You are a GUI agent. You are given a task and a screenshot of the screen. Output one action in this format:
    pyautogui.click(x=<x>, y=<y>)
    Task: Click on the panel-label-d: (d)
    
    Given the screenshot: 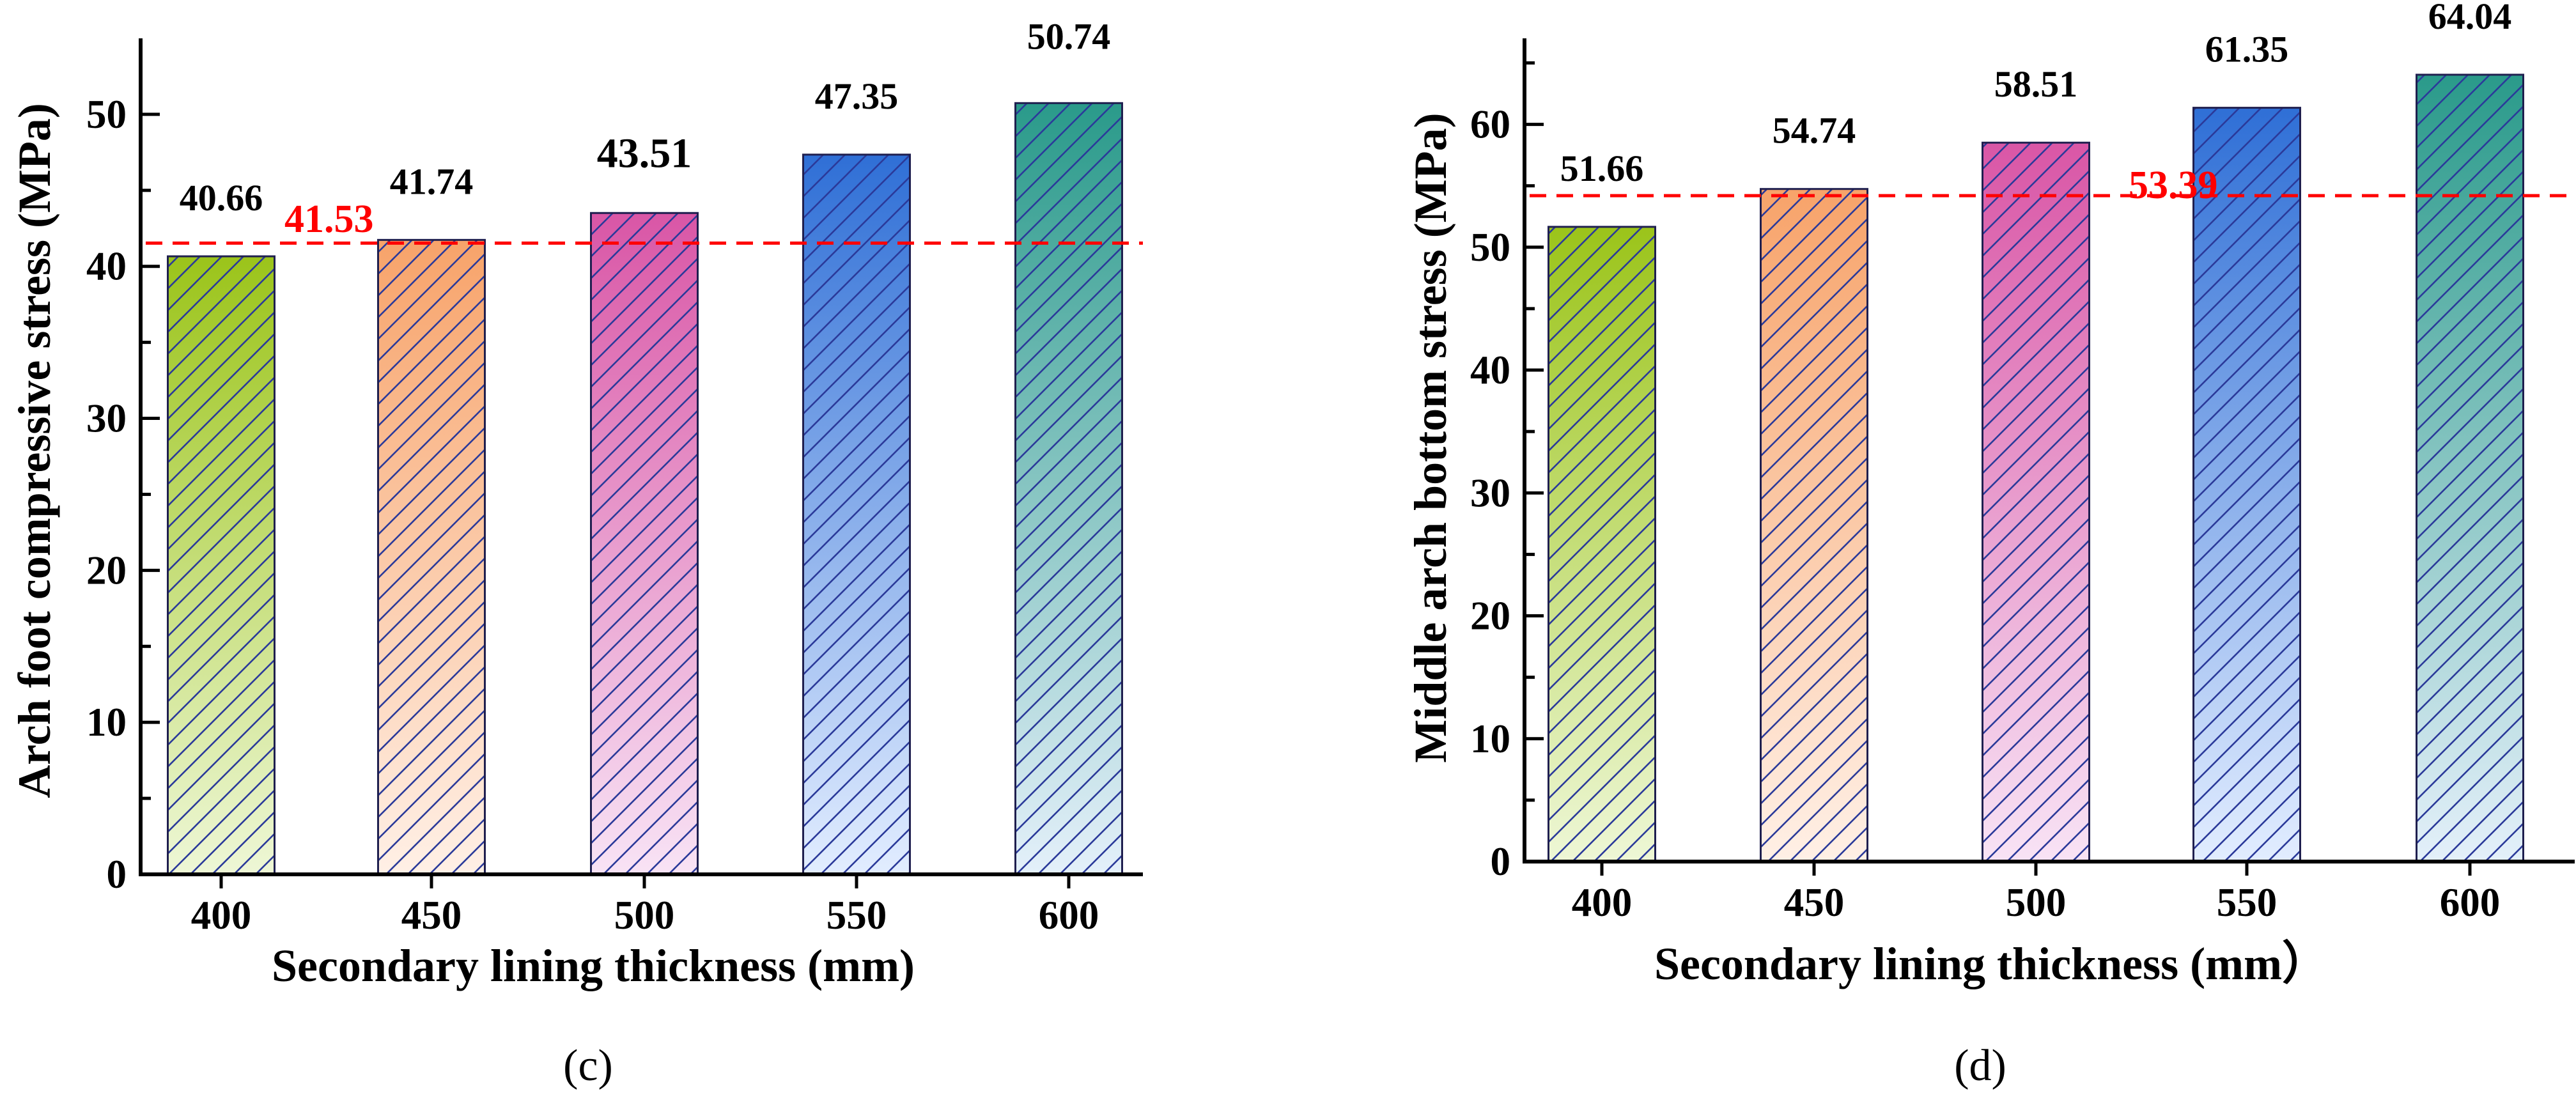 What is the action you would take?
    pyautogui.click(x=1980, y=1065)
    